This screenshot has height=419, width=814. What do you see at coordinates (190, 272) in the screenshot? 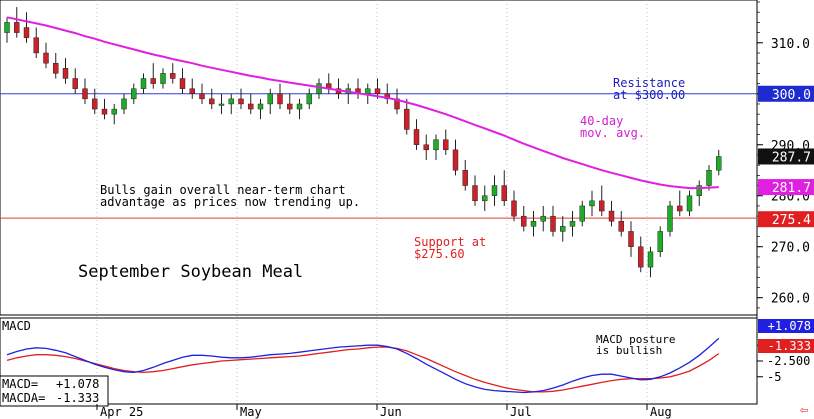
I see `chart-title: September Soybean Meal` at bounding box center [190, 272].